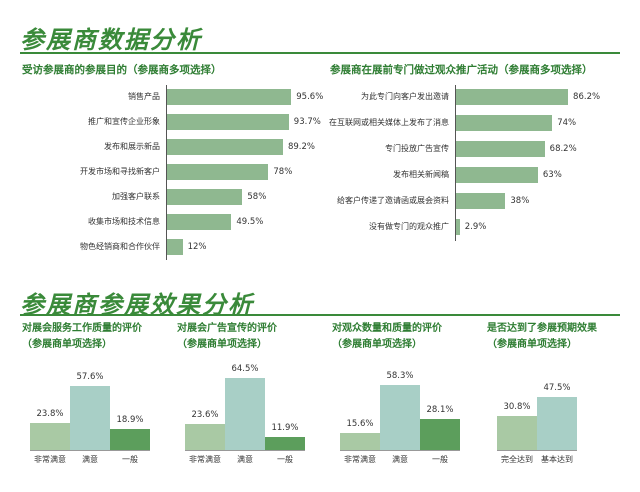 This screenshot has width=640, height=492. What do you see at coordinates (360, 423) in the screenshot?
I see `value-label: 15.6%` at bounding box center [360, 423].